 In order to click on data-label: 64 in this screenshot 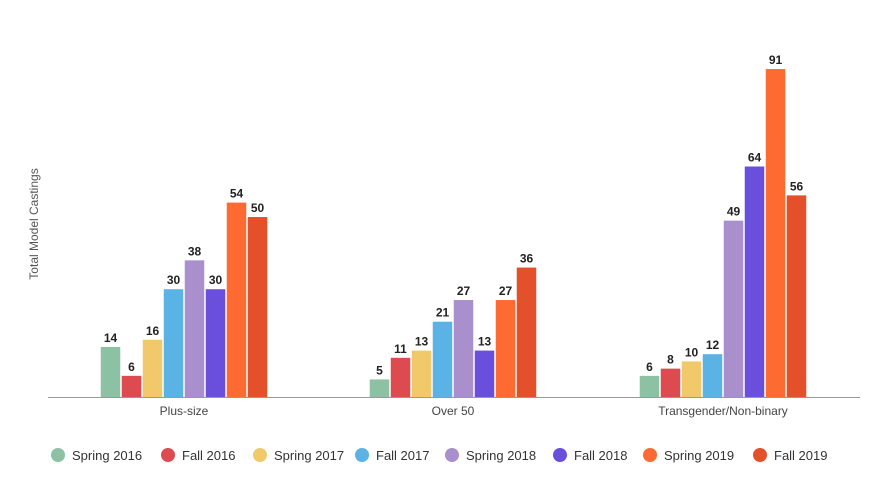, I will do `click(755, 158)`.